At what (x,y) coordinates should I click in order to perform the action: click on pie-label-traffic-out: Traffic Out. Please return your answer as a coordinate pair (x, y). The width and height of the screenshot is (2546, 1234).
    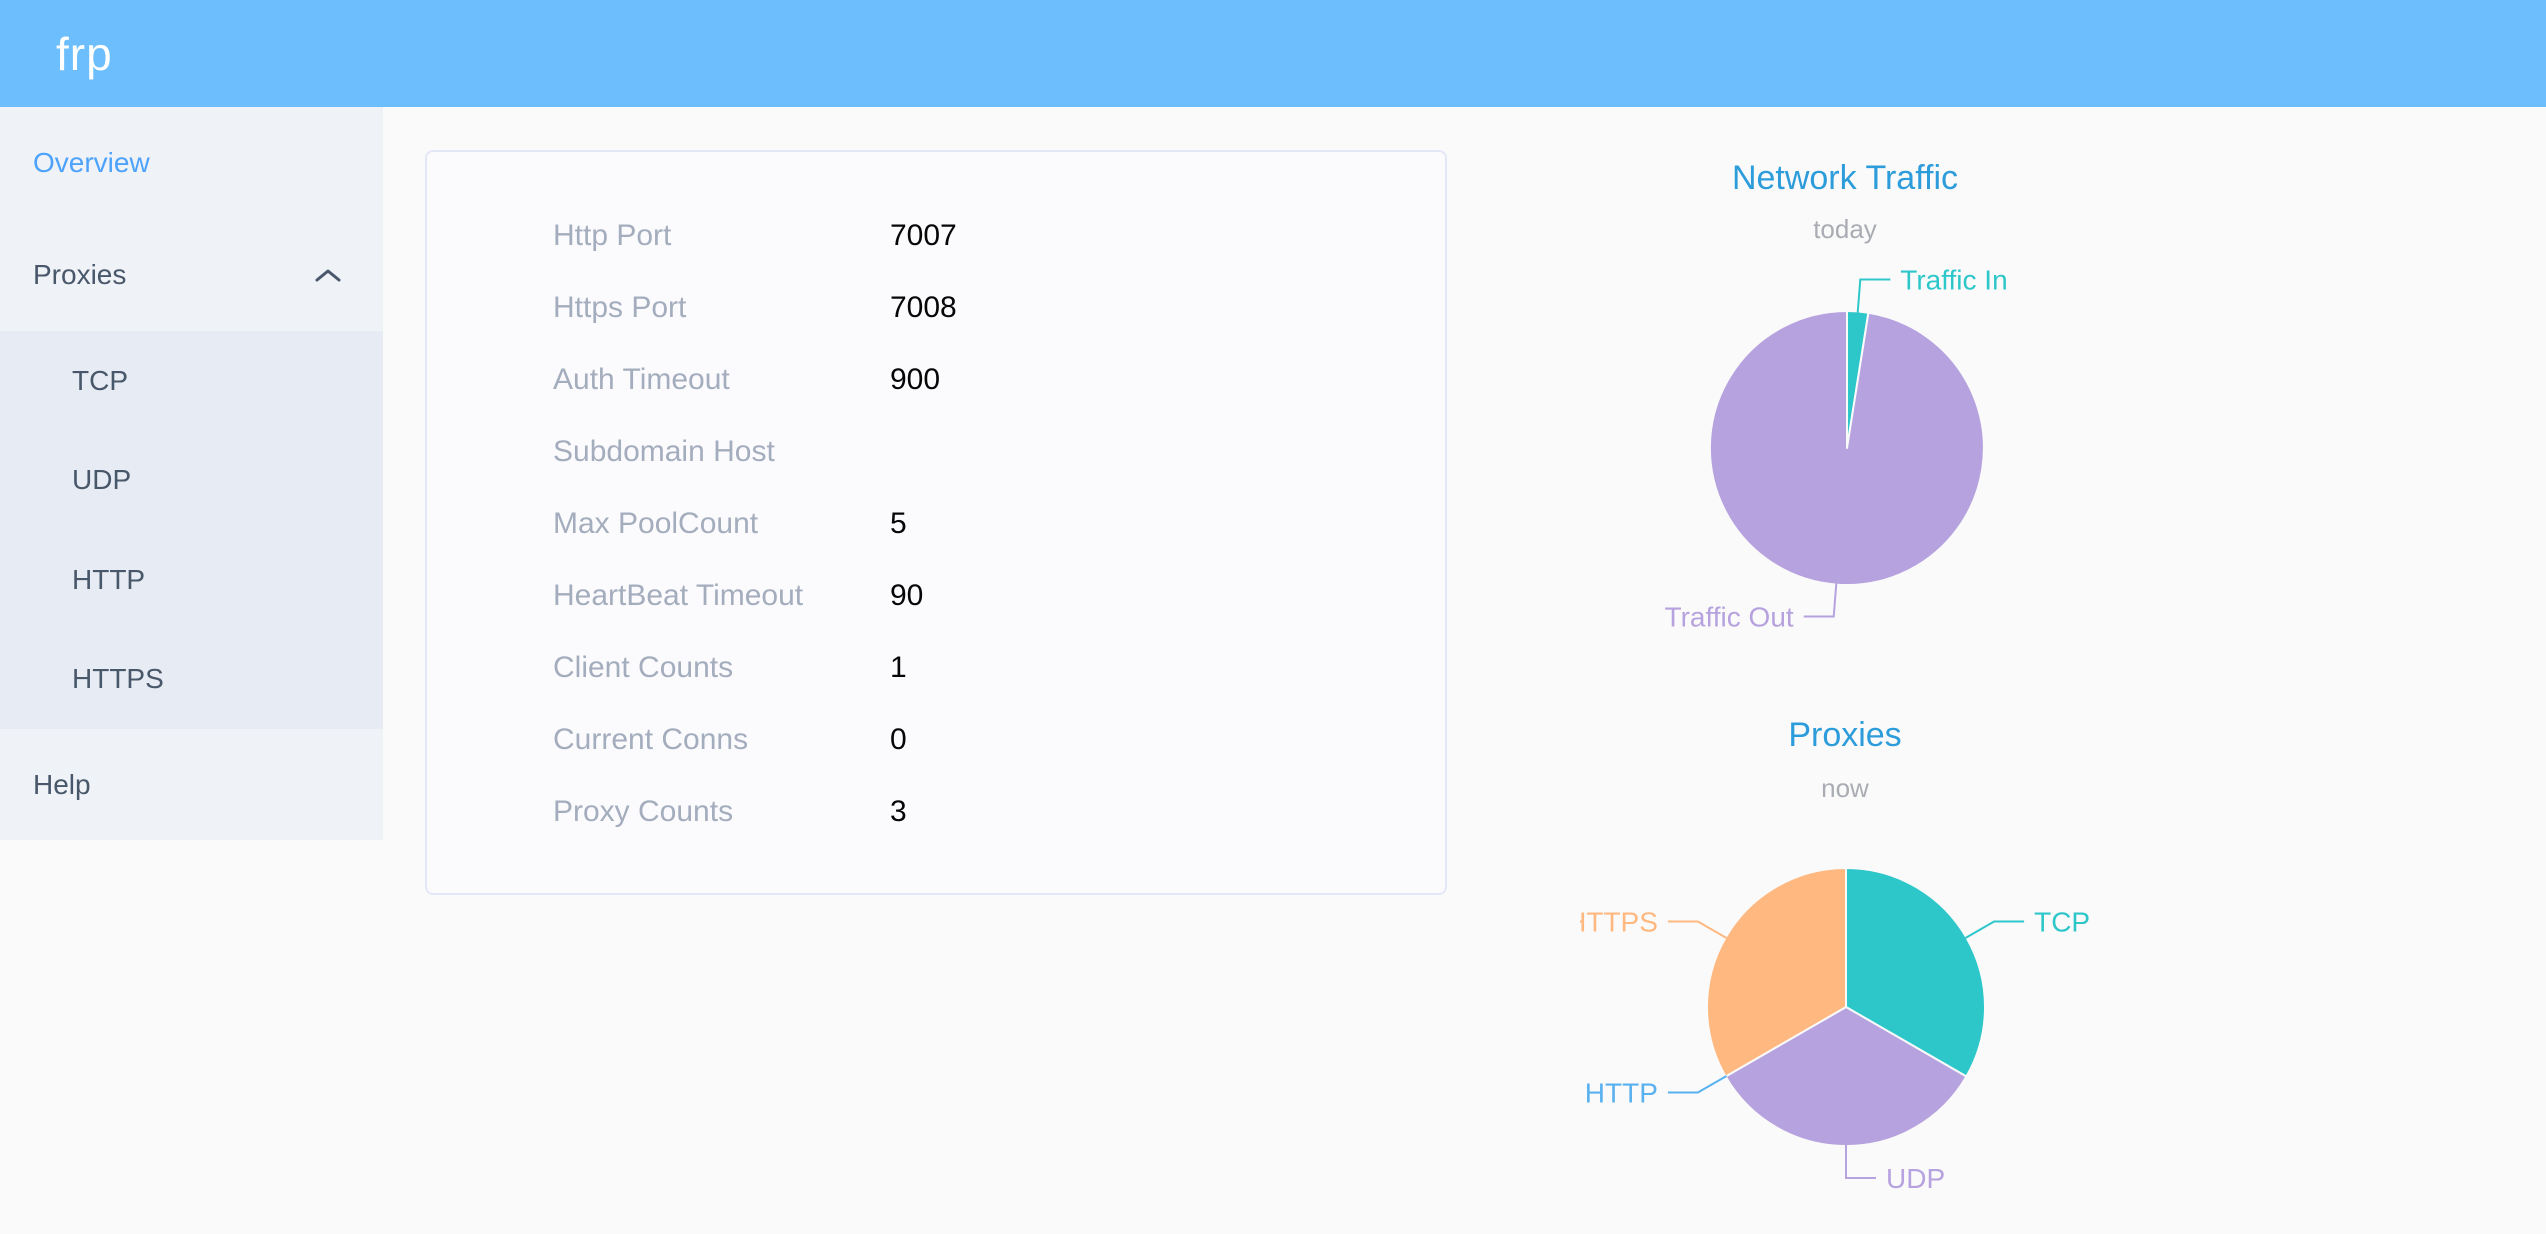
    Looking at the image, I should click on (1729, 616).